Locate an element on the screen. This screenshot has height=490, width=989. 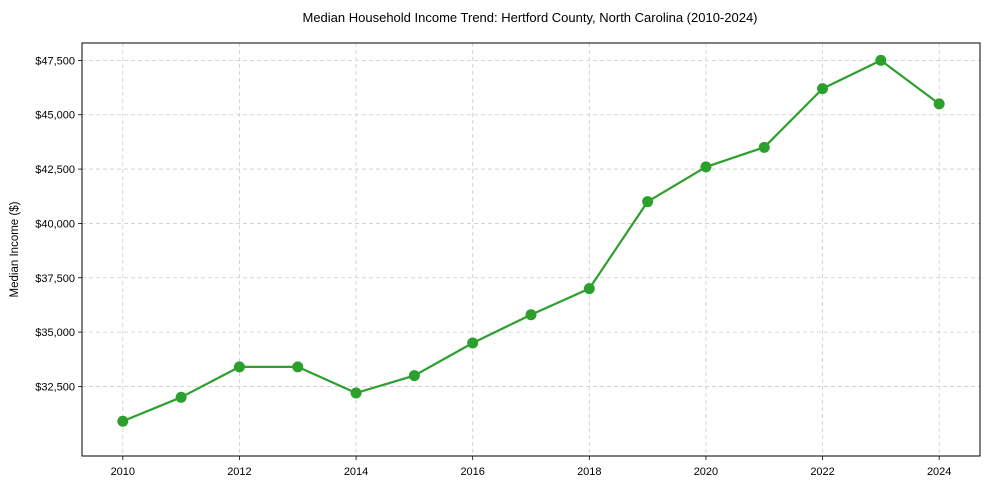
y-tick-label: $45,000 is located at coordinates (55, 116).